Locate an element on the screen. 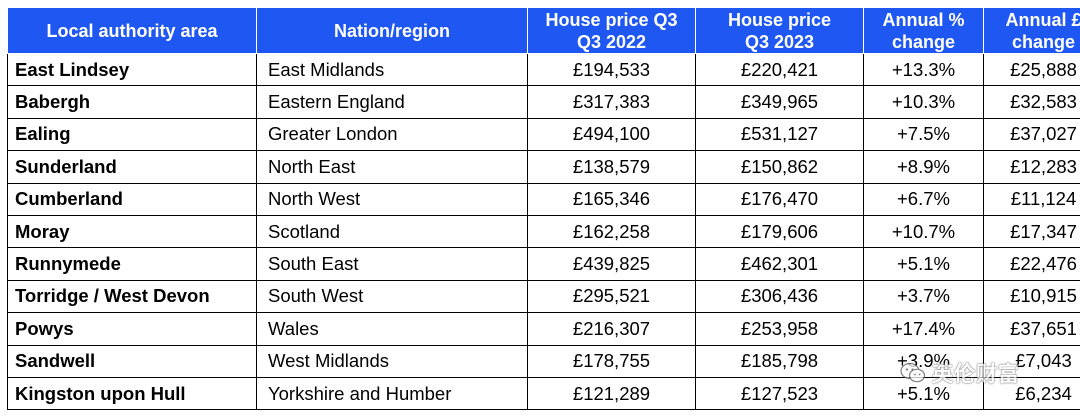  cell-region: North West is located at coordinates (392, 199).